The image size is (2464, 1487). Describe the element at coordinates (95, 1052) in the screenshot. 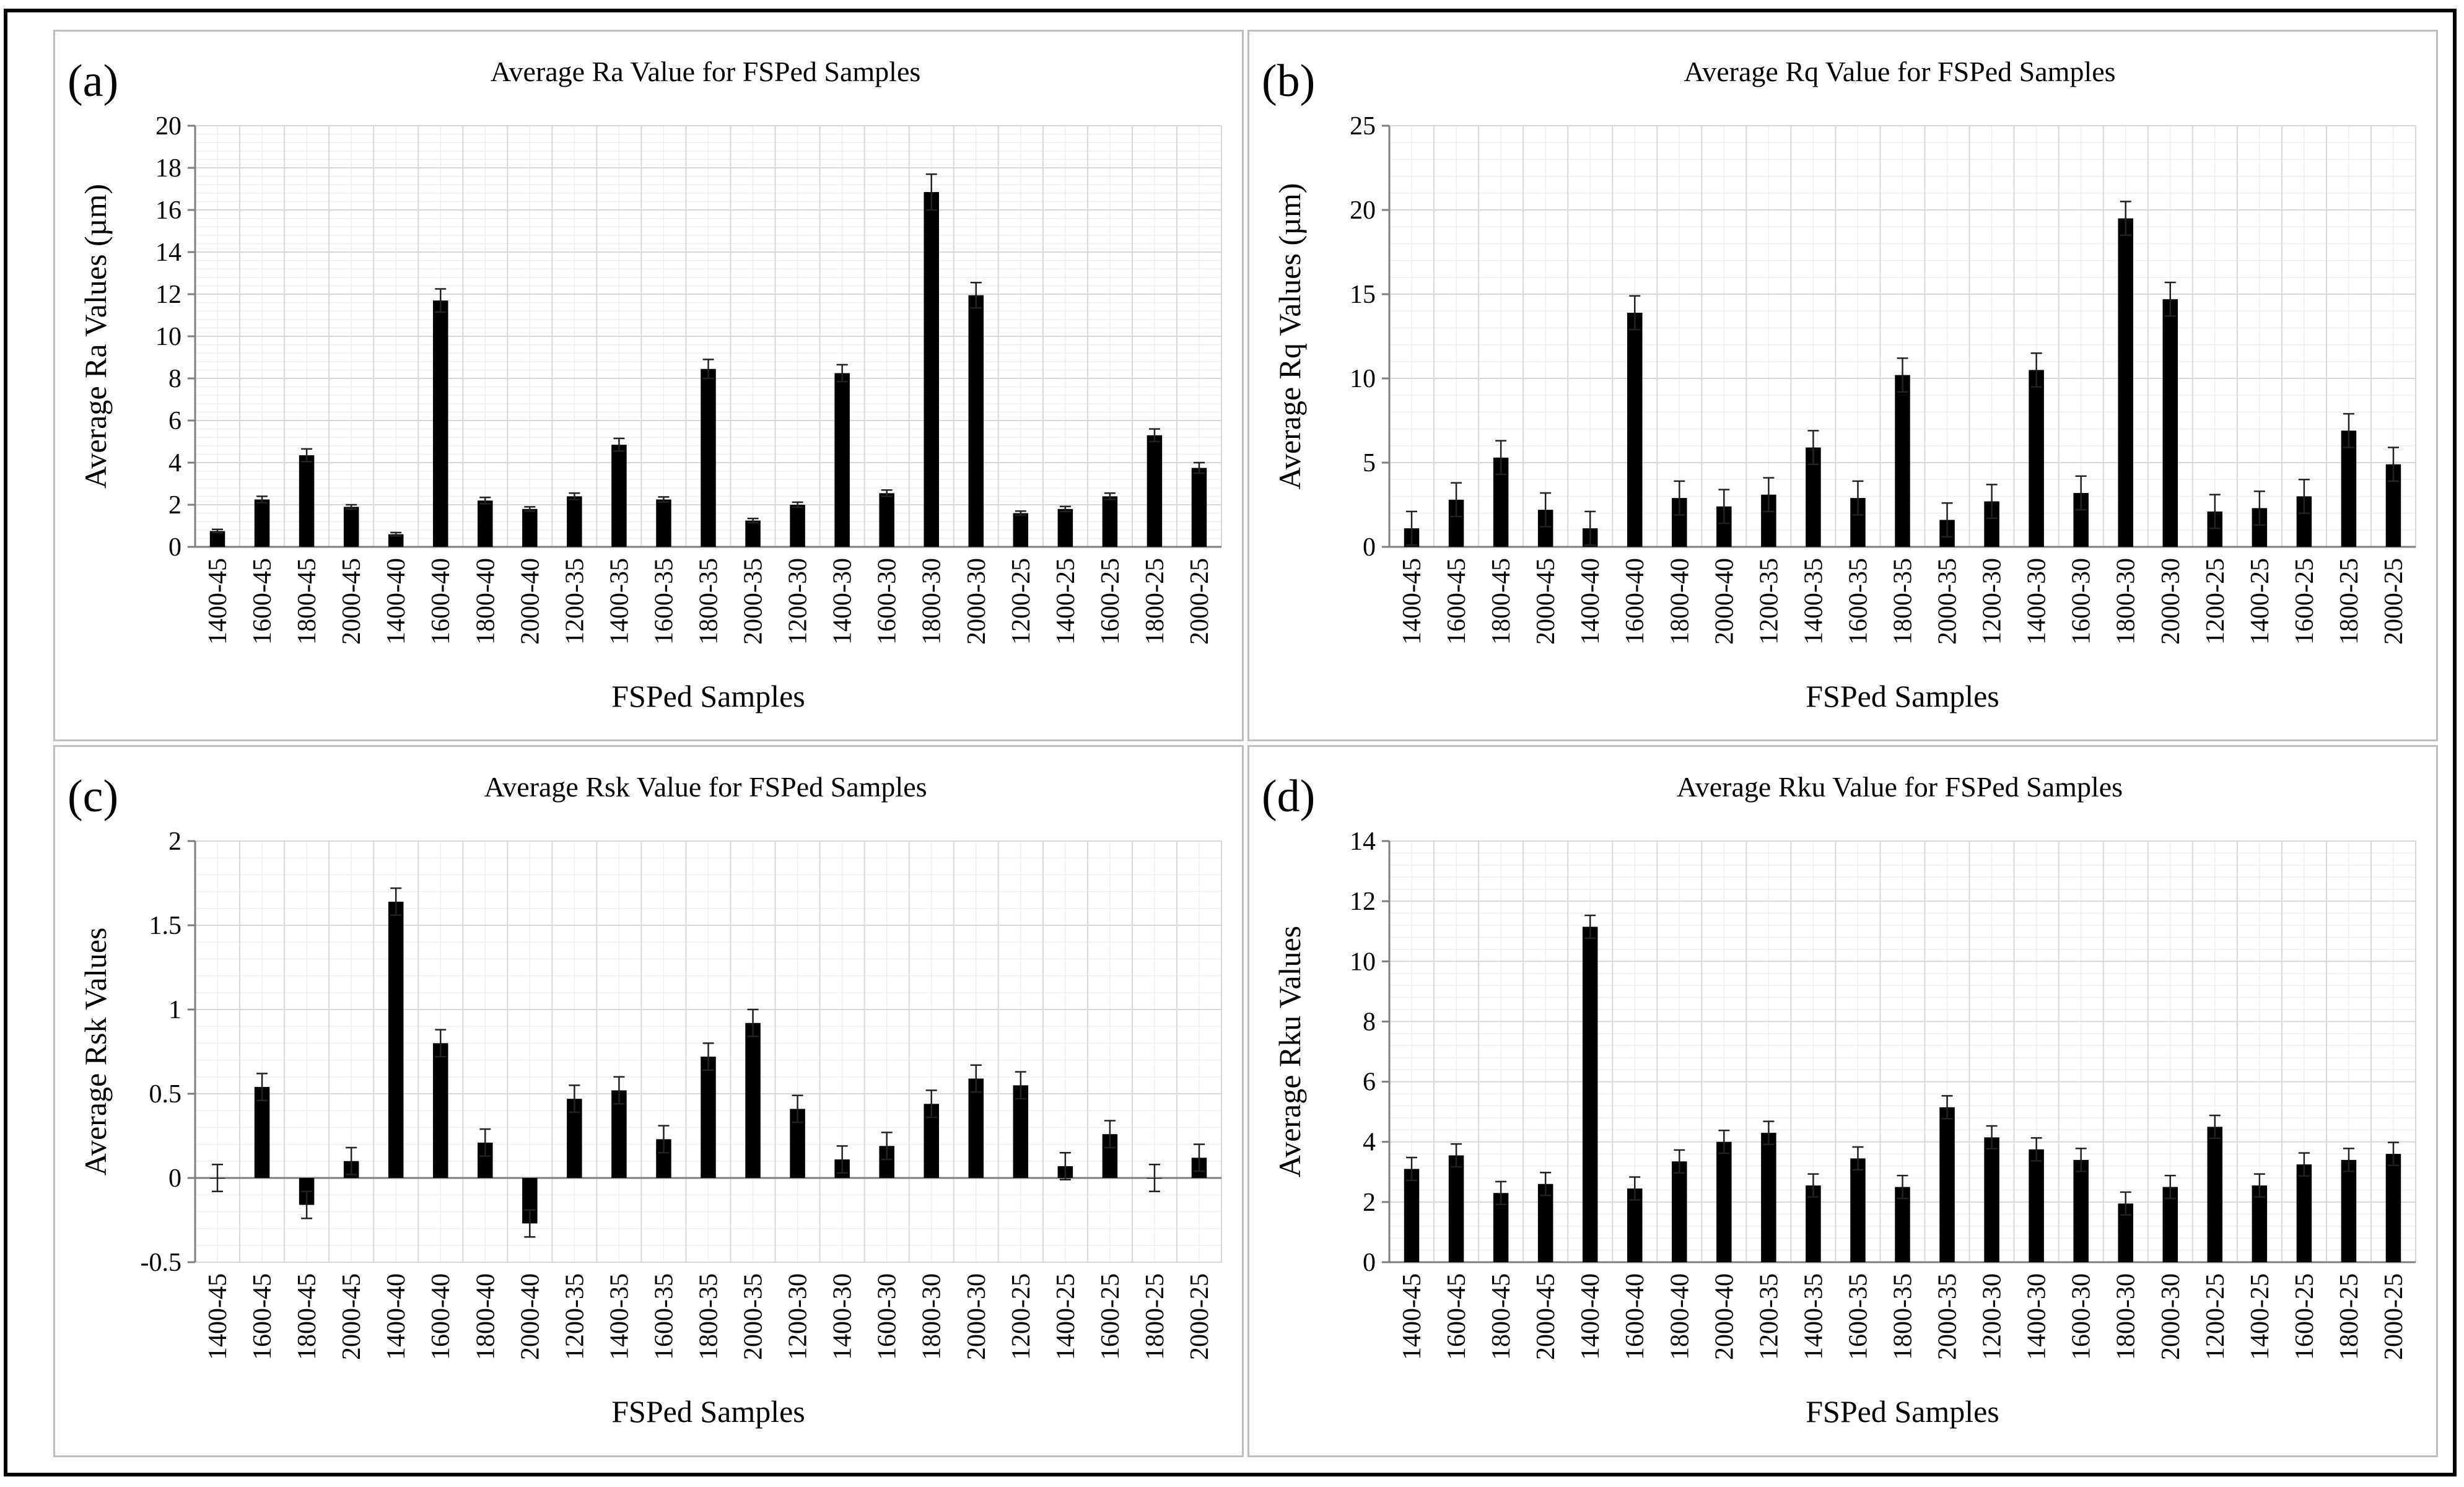

I see `y-axis-title: Average Rsk Values` at that location.